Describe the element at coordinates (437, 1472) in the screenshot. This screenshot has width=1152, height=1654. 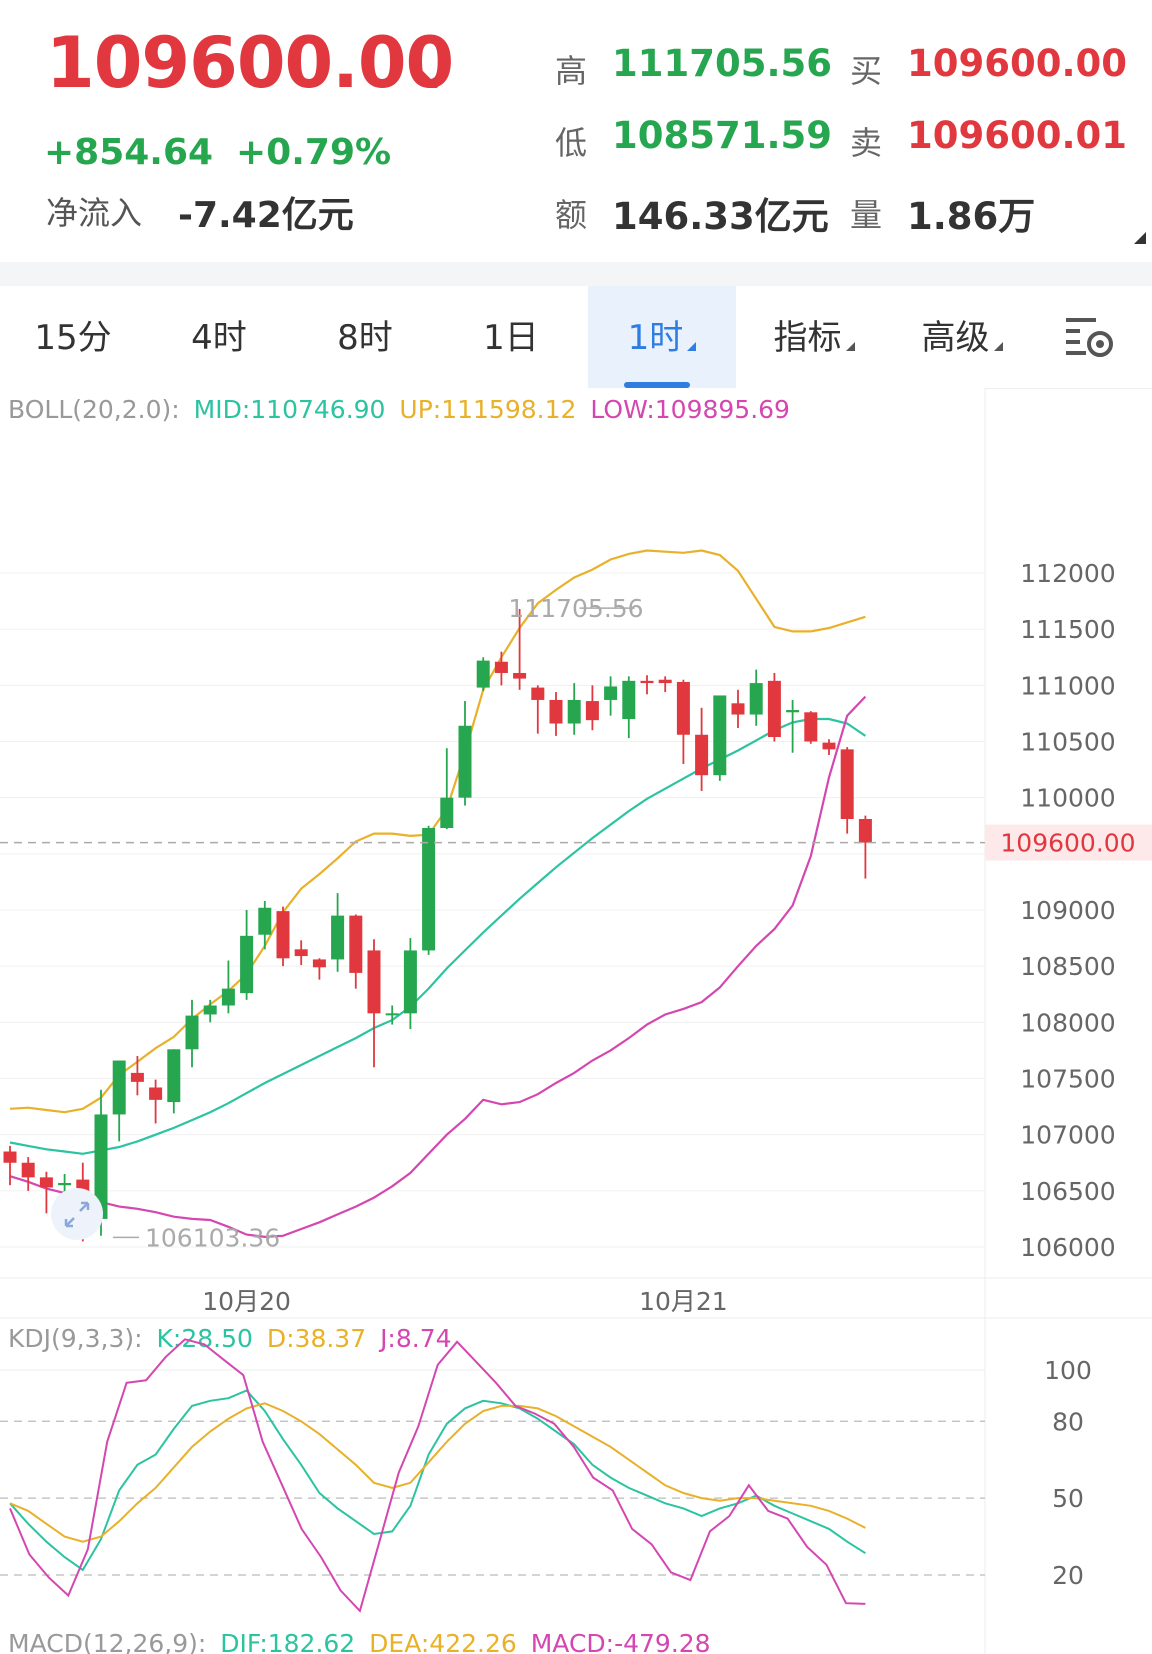
I see `kdj-d-line` at that location.